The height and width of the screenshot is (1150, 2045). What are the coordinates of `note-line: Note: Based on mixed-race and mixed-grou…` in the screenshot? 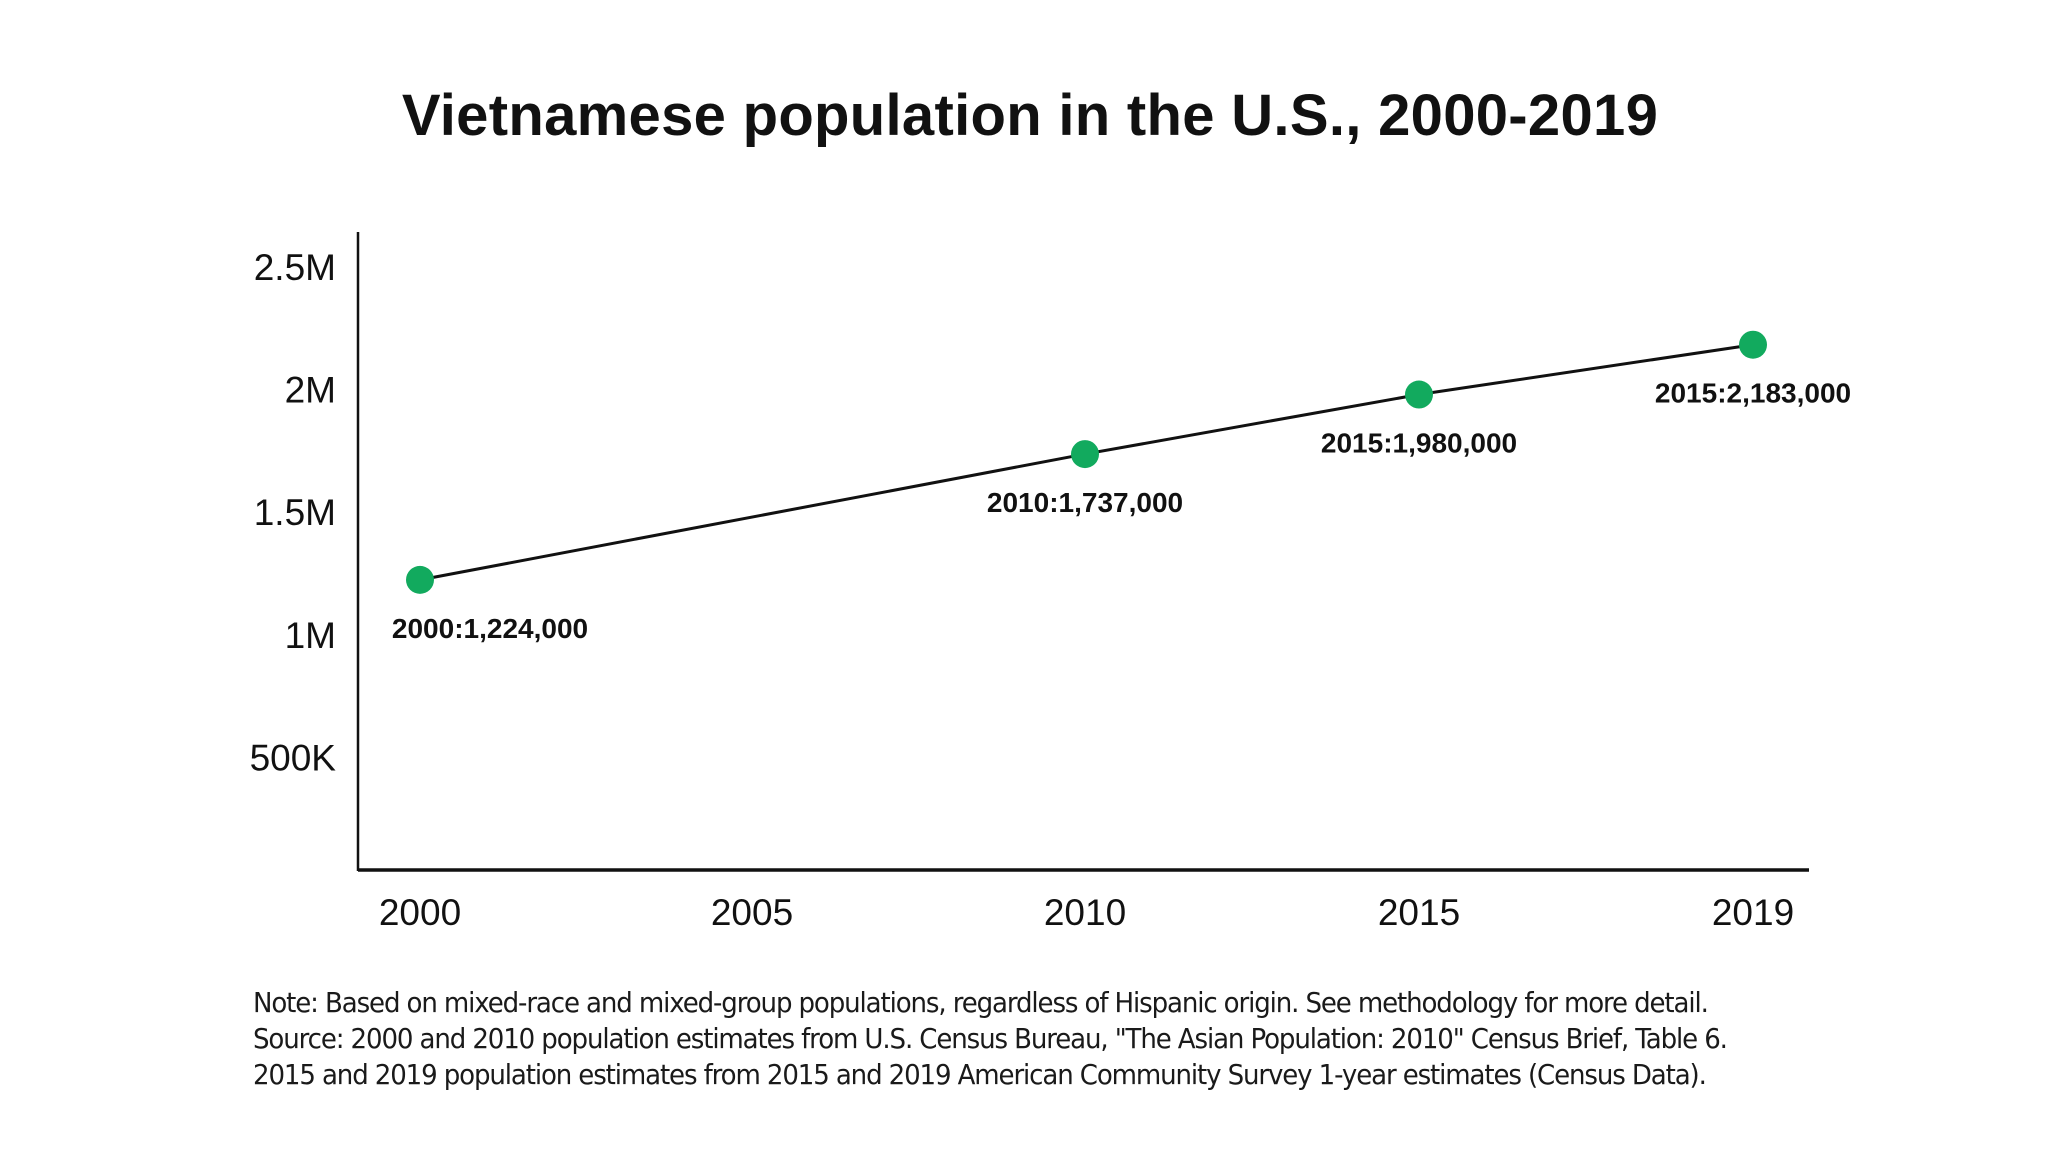 It's located at (981, 1002).